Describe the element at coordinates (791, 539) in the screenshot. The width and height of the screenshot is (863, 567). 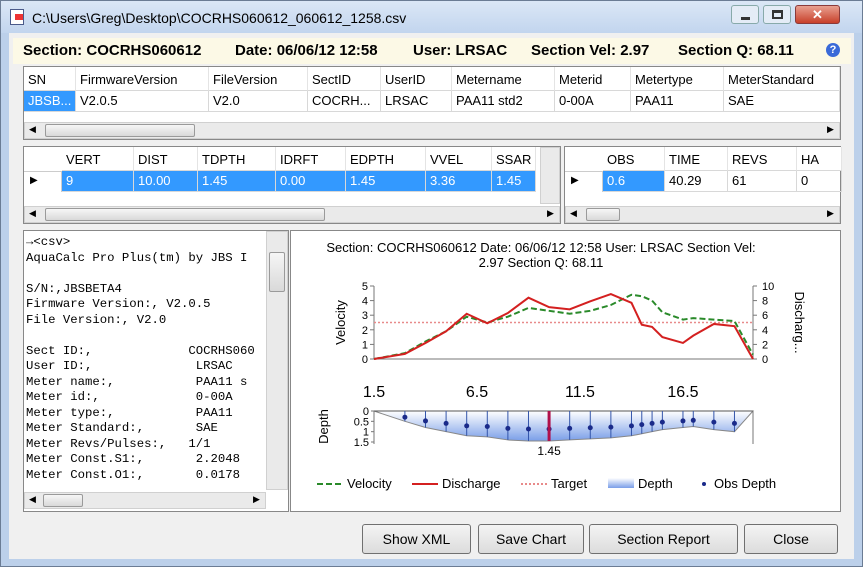
I see `button: Close` at that location.